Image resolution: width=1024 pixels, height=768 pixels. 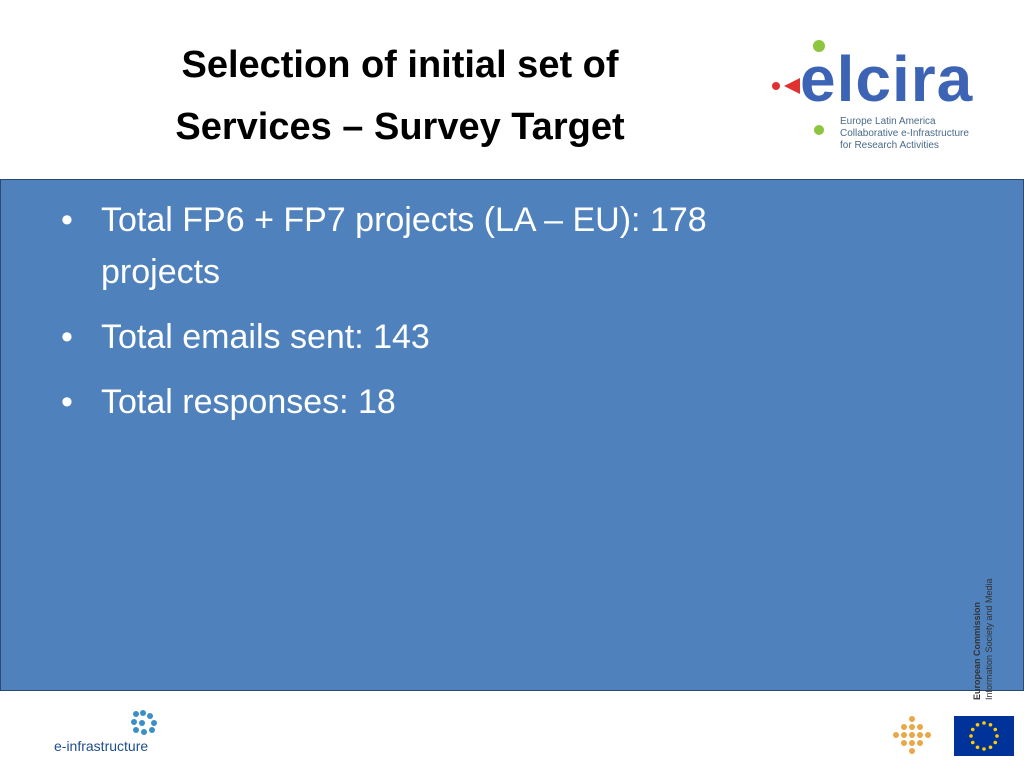 What do you see at coordinates (904, 133) in the screenshot?
I see `logo-tagline: Collaborative e-Infrastructure` at bounding box center [904, 133].